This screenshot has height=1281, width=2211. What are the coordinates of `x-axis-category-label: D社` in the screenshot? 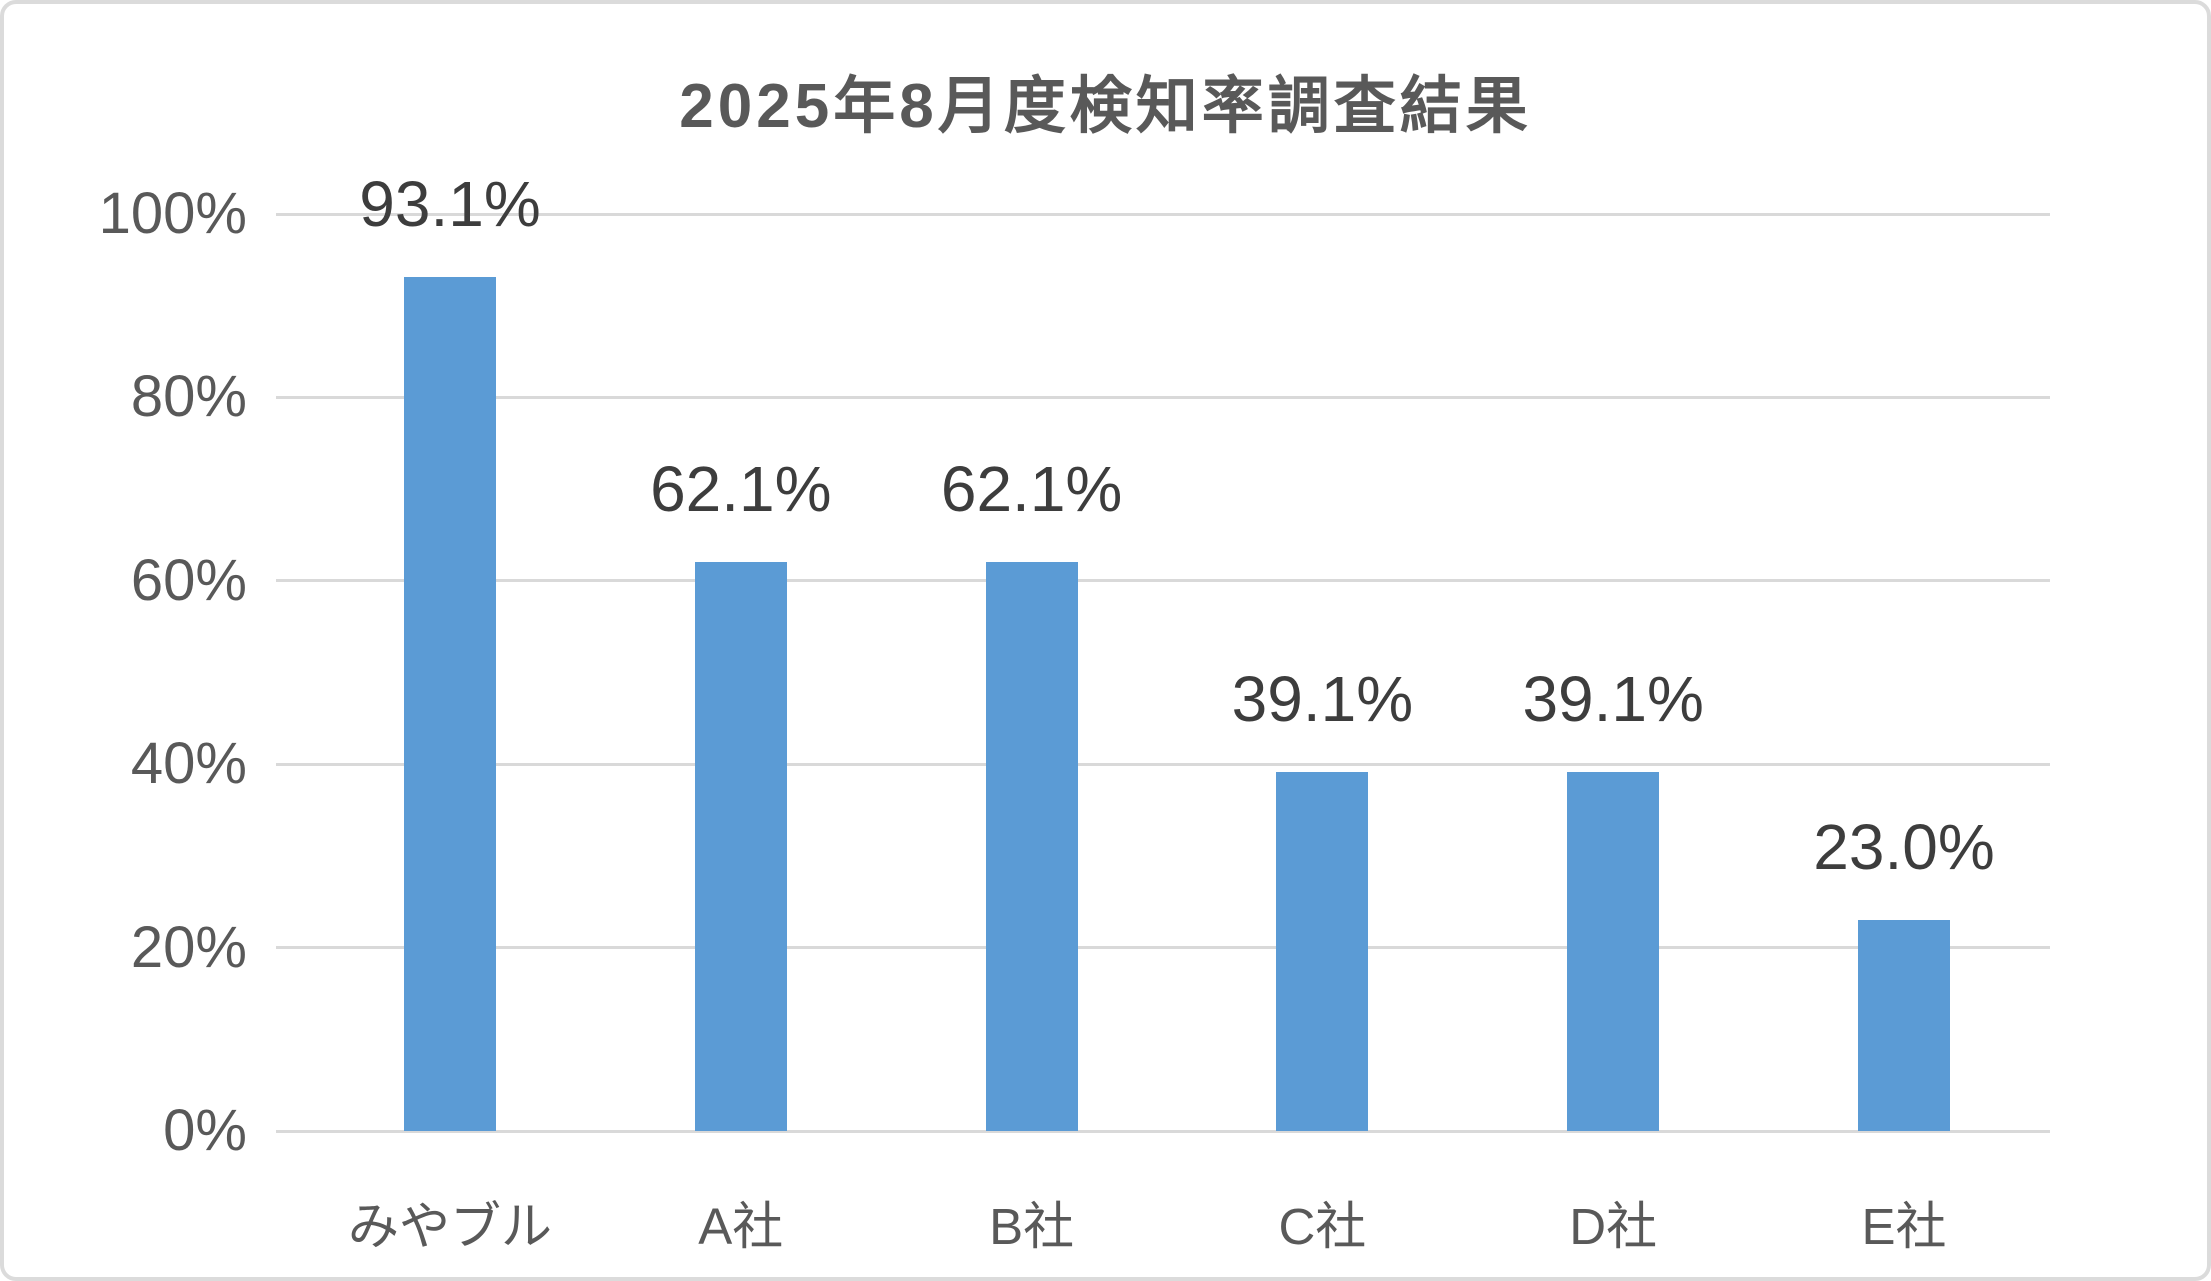 It's located at (1613, 1226).